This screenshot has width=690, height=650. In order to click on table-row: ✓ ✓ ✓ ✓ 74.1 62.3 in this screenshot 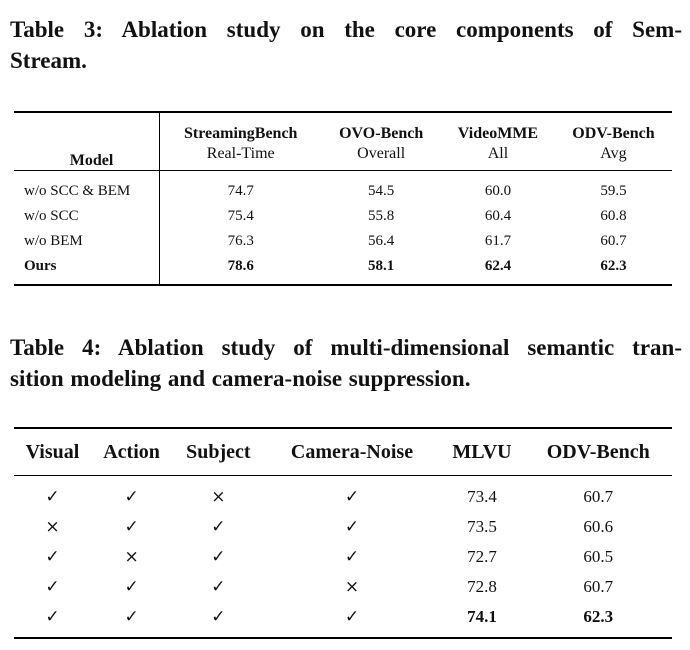, I will do `click(343, 620)`.